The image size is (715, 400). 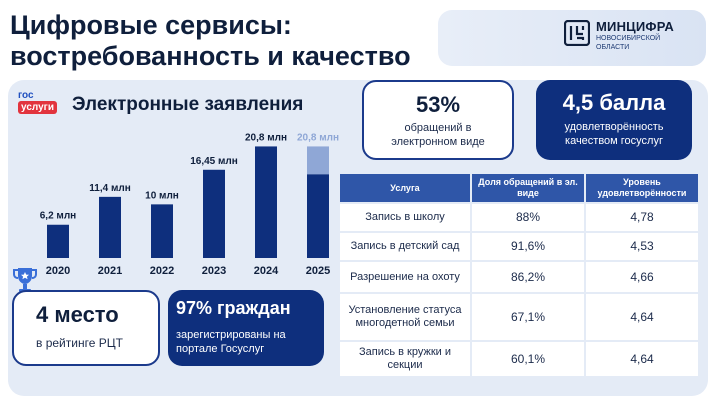 I want to click on table-cell-service: Установление статуса многодетной семьи, so click(x=405, y=317).